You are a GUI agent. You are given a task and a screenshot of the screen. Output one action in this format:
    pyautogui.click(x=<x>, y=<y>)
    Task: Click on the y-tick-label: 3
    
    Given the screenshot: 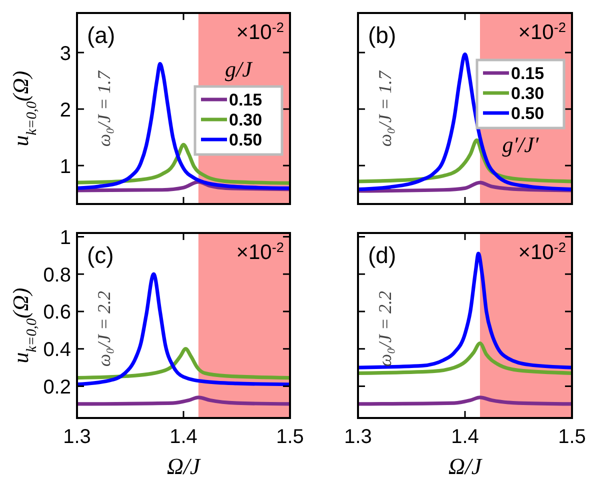 What is the action you would take?
    pyautogui.click(x=65, y=53)
    